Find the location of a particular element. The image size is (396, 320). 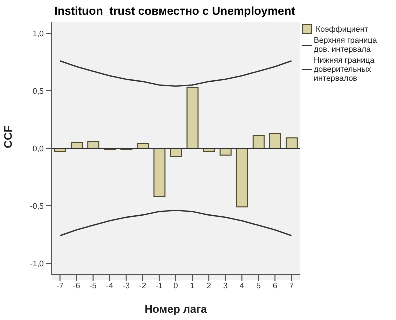

x-tick-label: 3 is located at coordinates (225, 286).